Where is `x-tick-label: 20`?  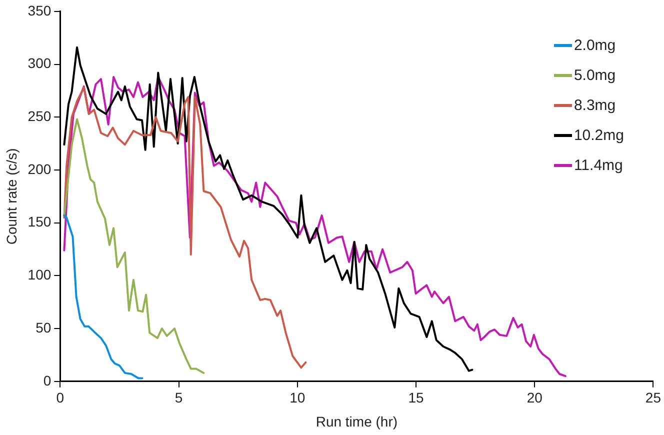 x-tick-label: 20 is located at coordinates (534, 398).